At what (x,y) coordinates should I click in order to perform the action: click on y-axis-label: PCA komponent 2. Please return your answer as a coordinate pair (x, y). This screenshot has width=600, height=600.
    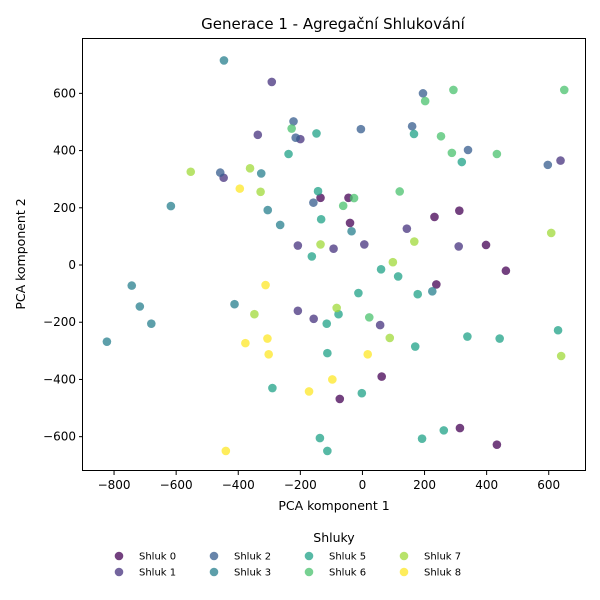
    Looking at the image, I should click on (20, 253).